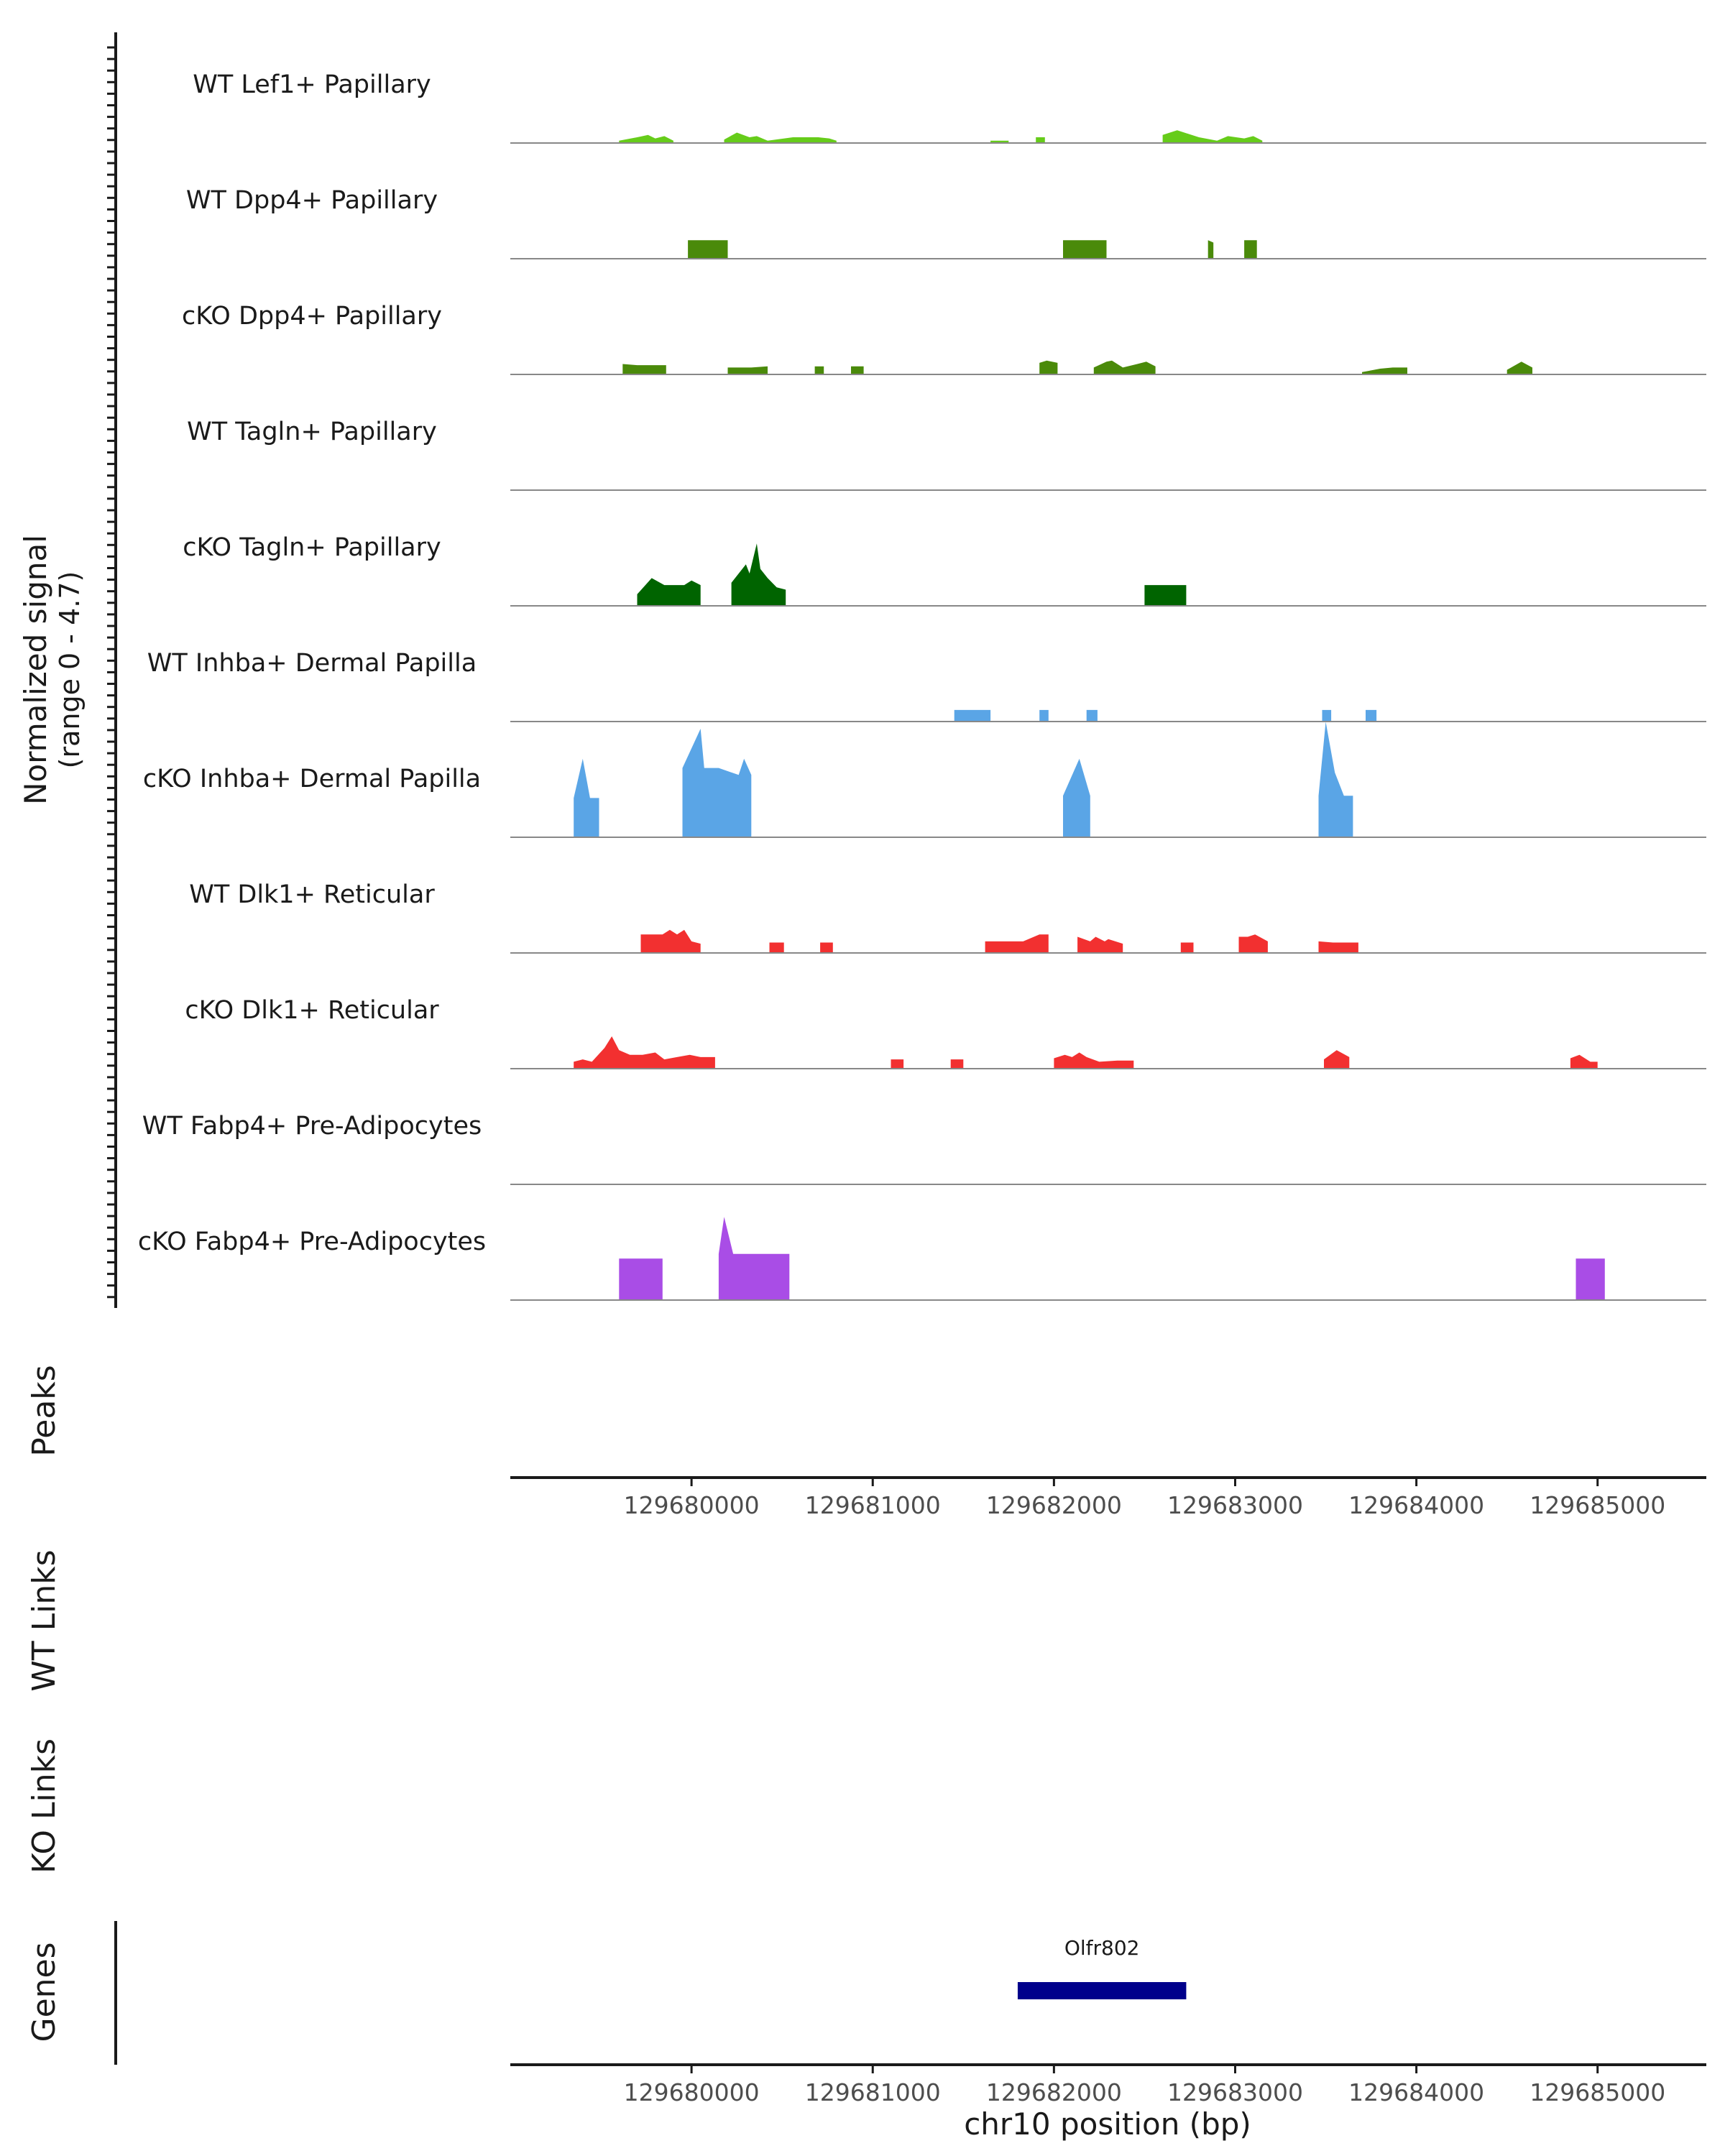 This screenshot has height=2156, width=1725. I want to click on track: cKO Tagln+ Papillary, so click(944, 570).